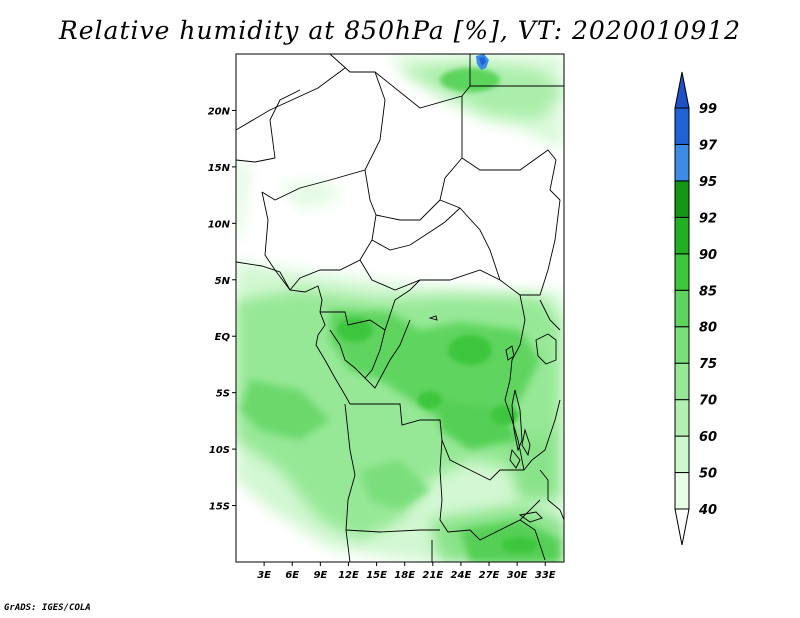 The height and width of the screenshot is (618, 800). Describe the element at coordinates (219, 111) in the screenshot. I see `y-tick-label: 20N` at that location.